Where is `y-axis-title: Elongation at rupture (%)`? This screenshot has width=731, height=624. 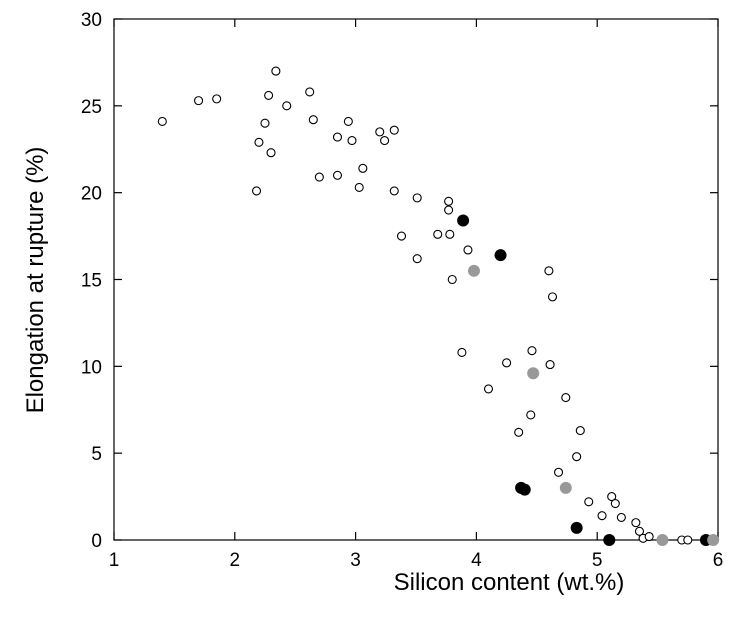
y-axis-title: Elongation at rupture (%) is located at coordinates (35, 280).